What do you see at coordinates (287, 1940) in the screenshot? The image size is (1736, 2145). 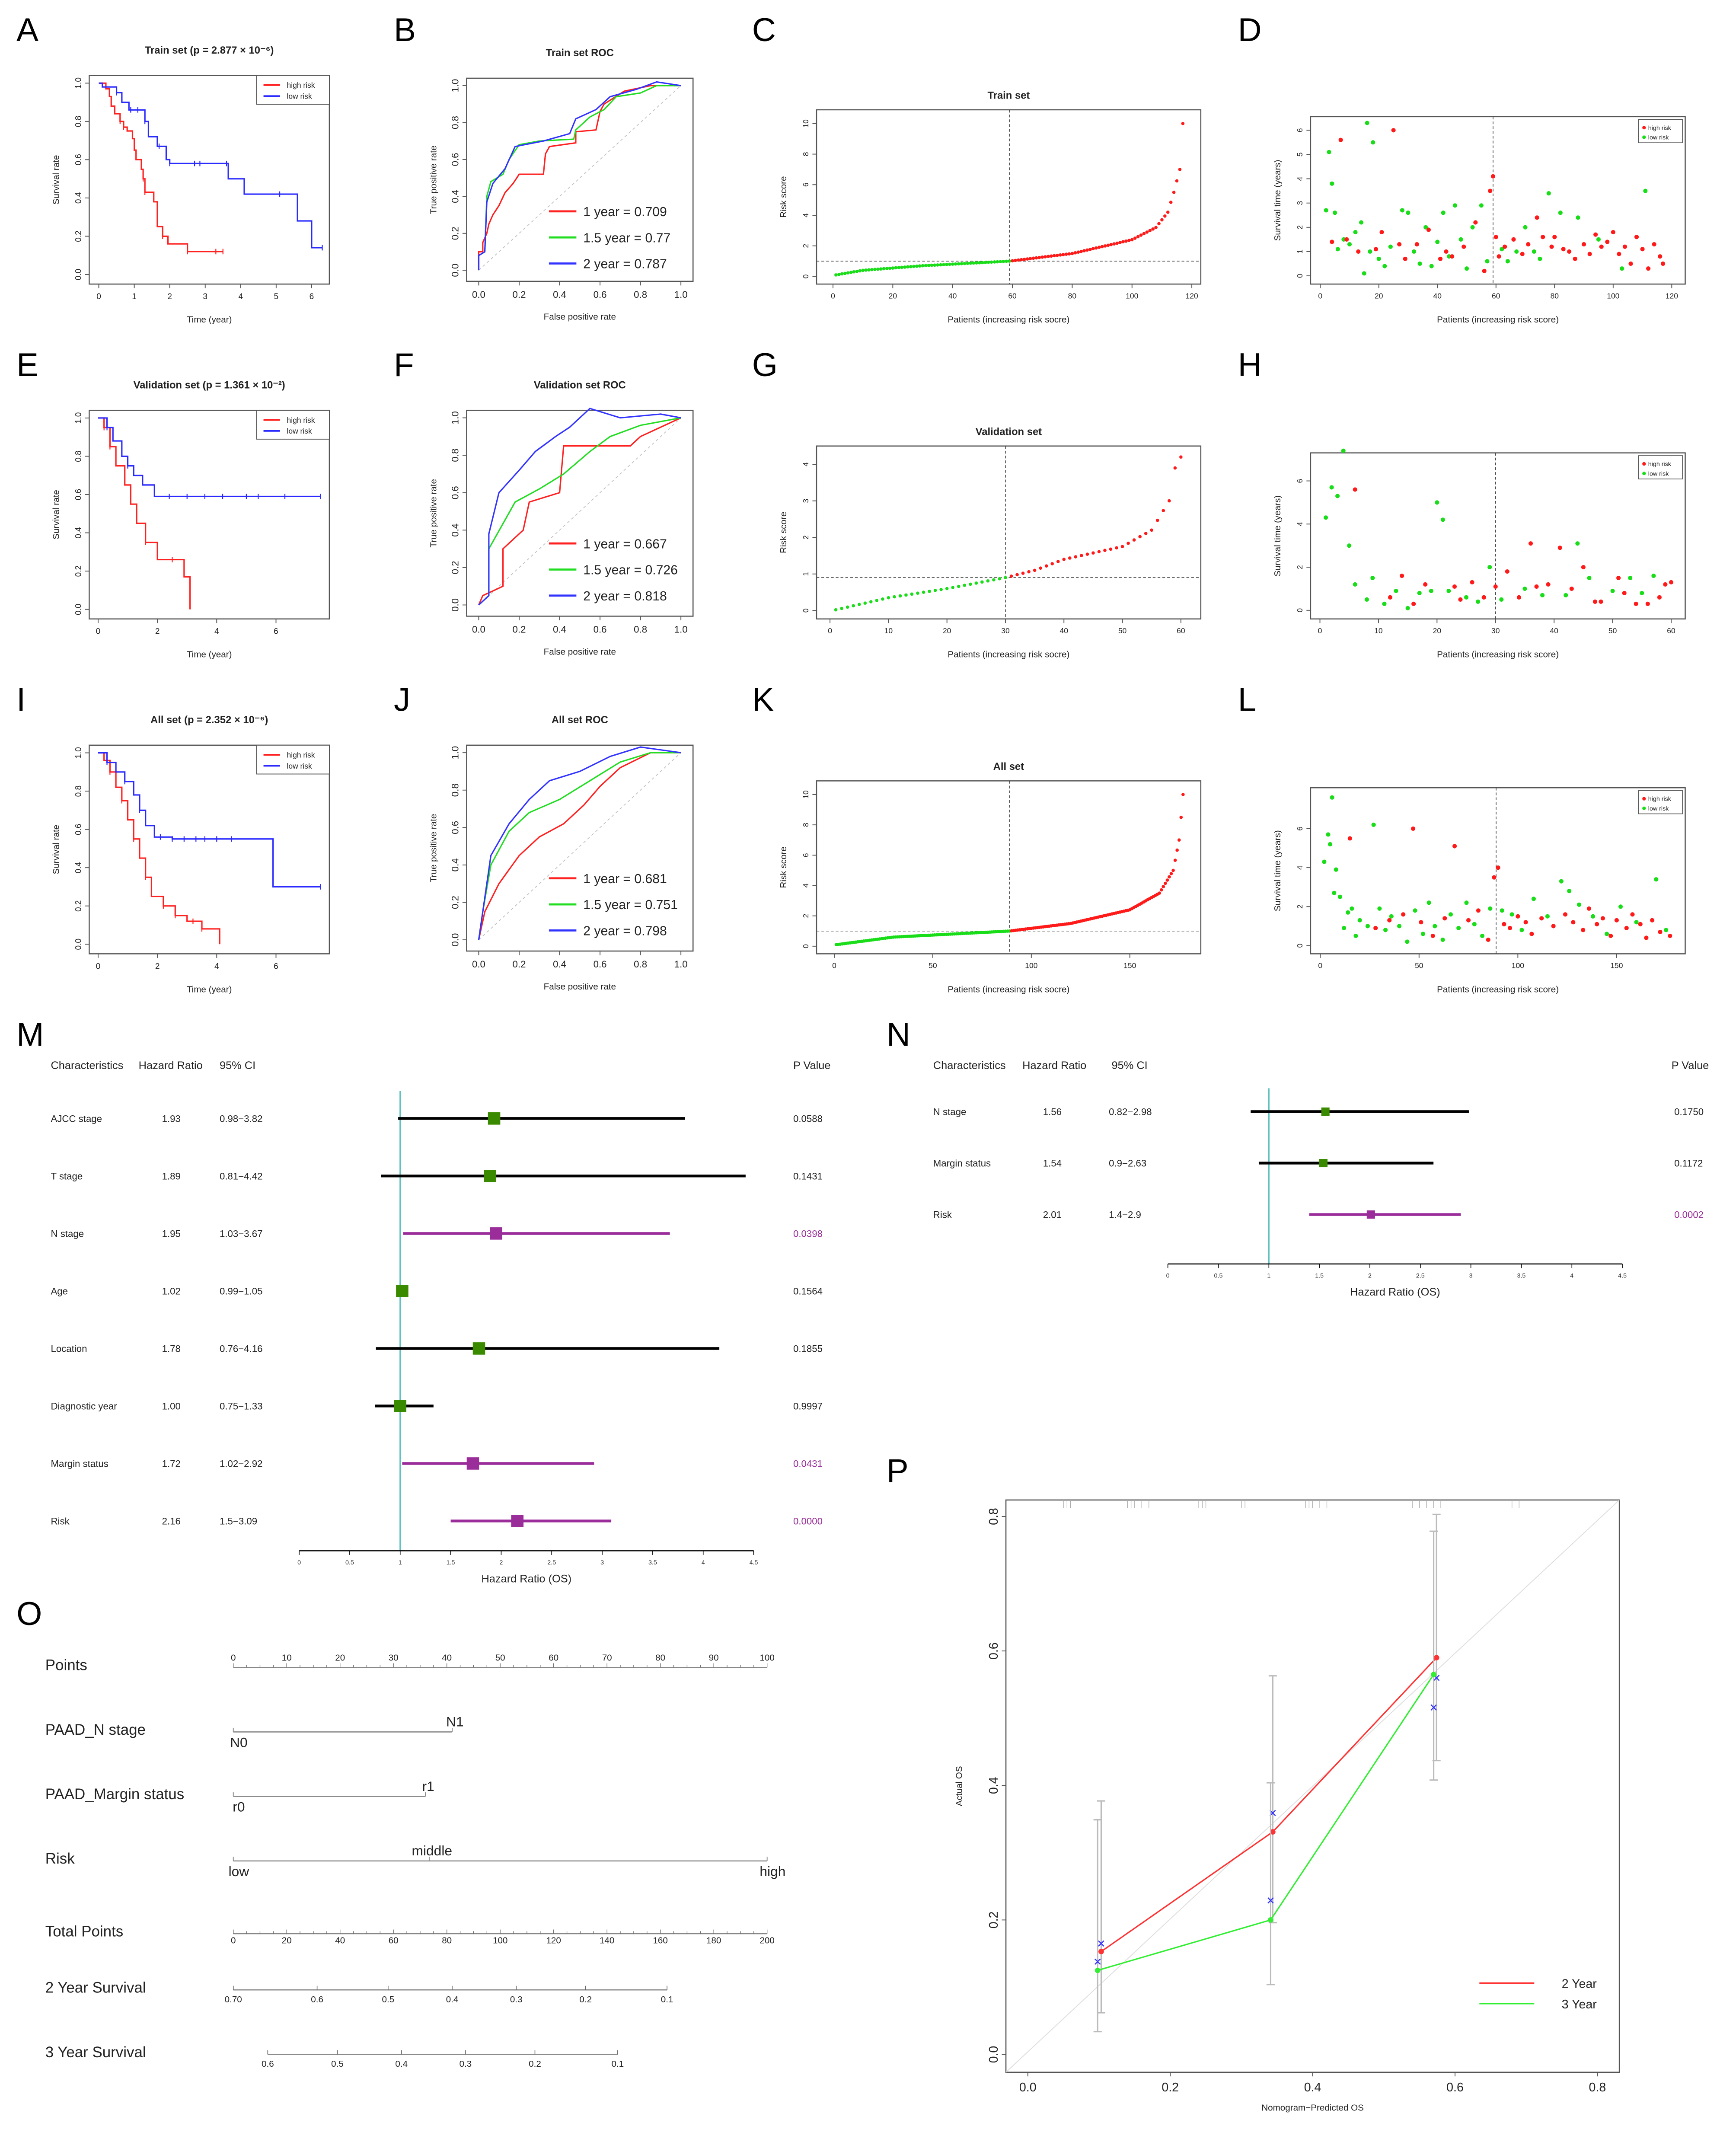 I see `nomogram-tick-label: 20` at bounding box center [287, 1940].